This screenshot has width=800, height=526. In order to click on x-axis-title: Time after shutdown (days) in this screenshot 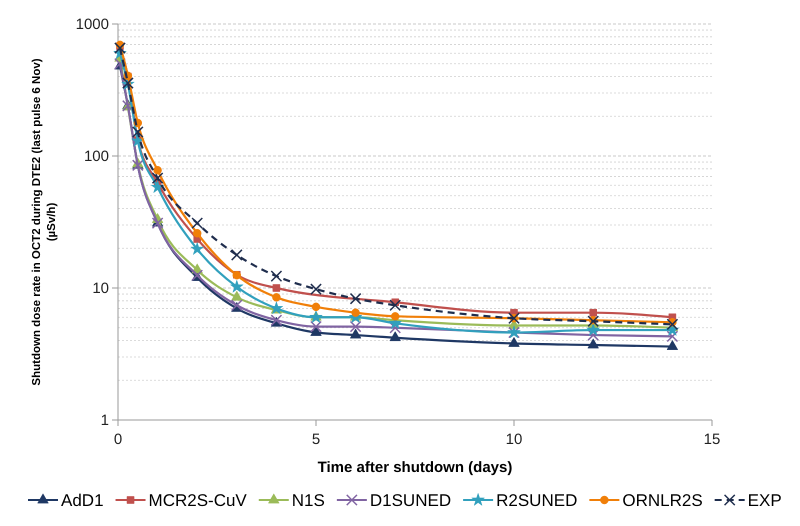, I will do `click(415, 467)`.